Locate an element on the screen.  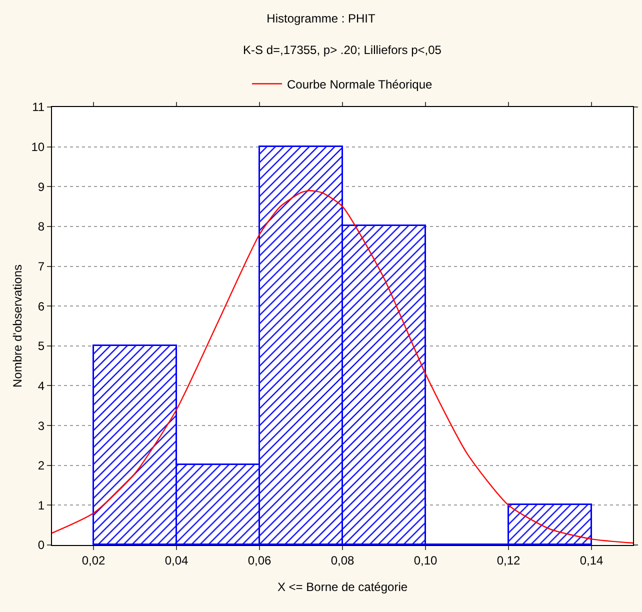
x-tick-label: 0,06 is located at coordinates (260, 560).